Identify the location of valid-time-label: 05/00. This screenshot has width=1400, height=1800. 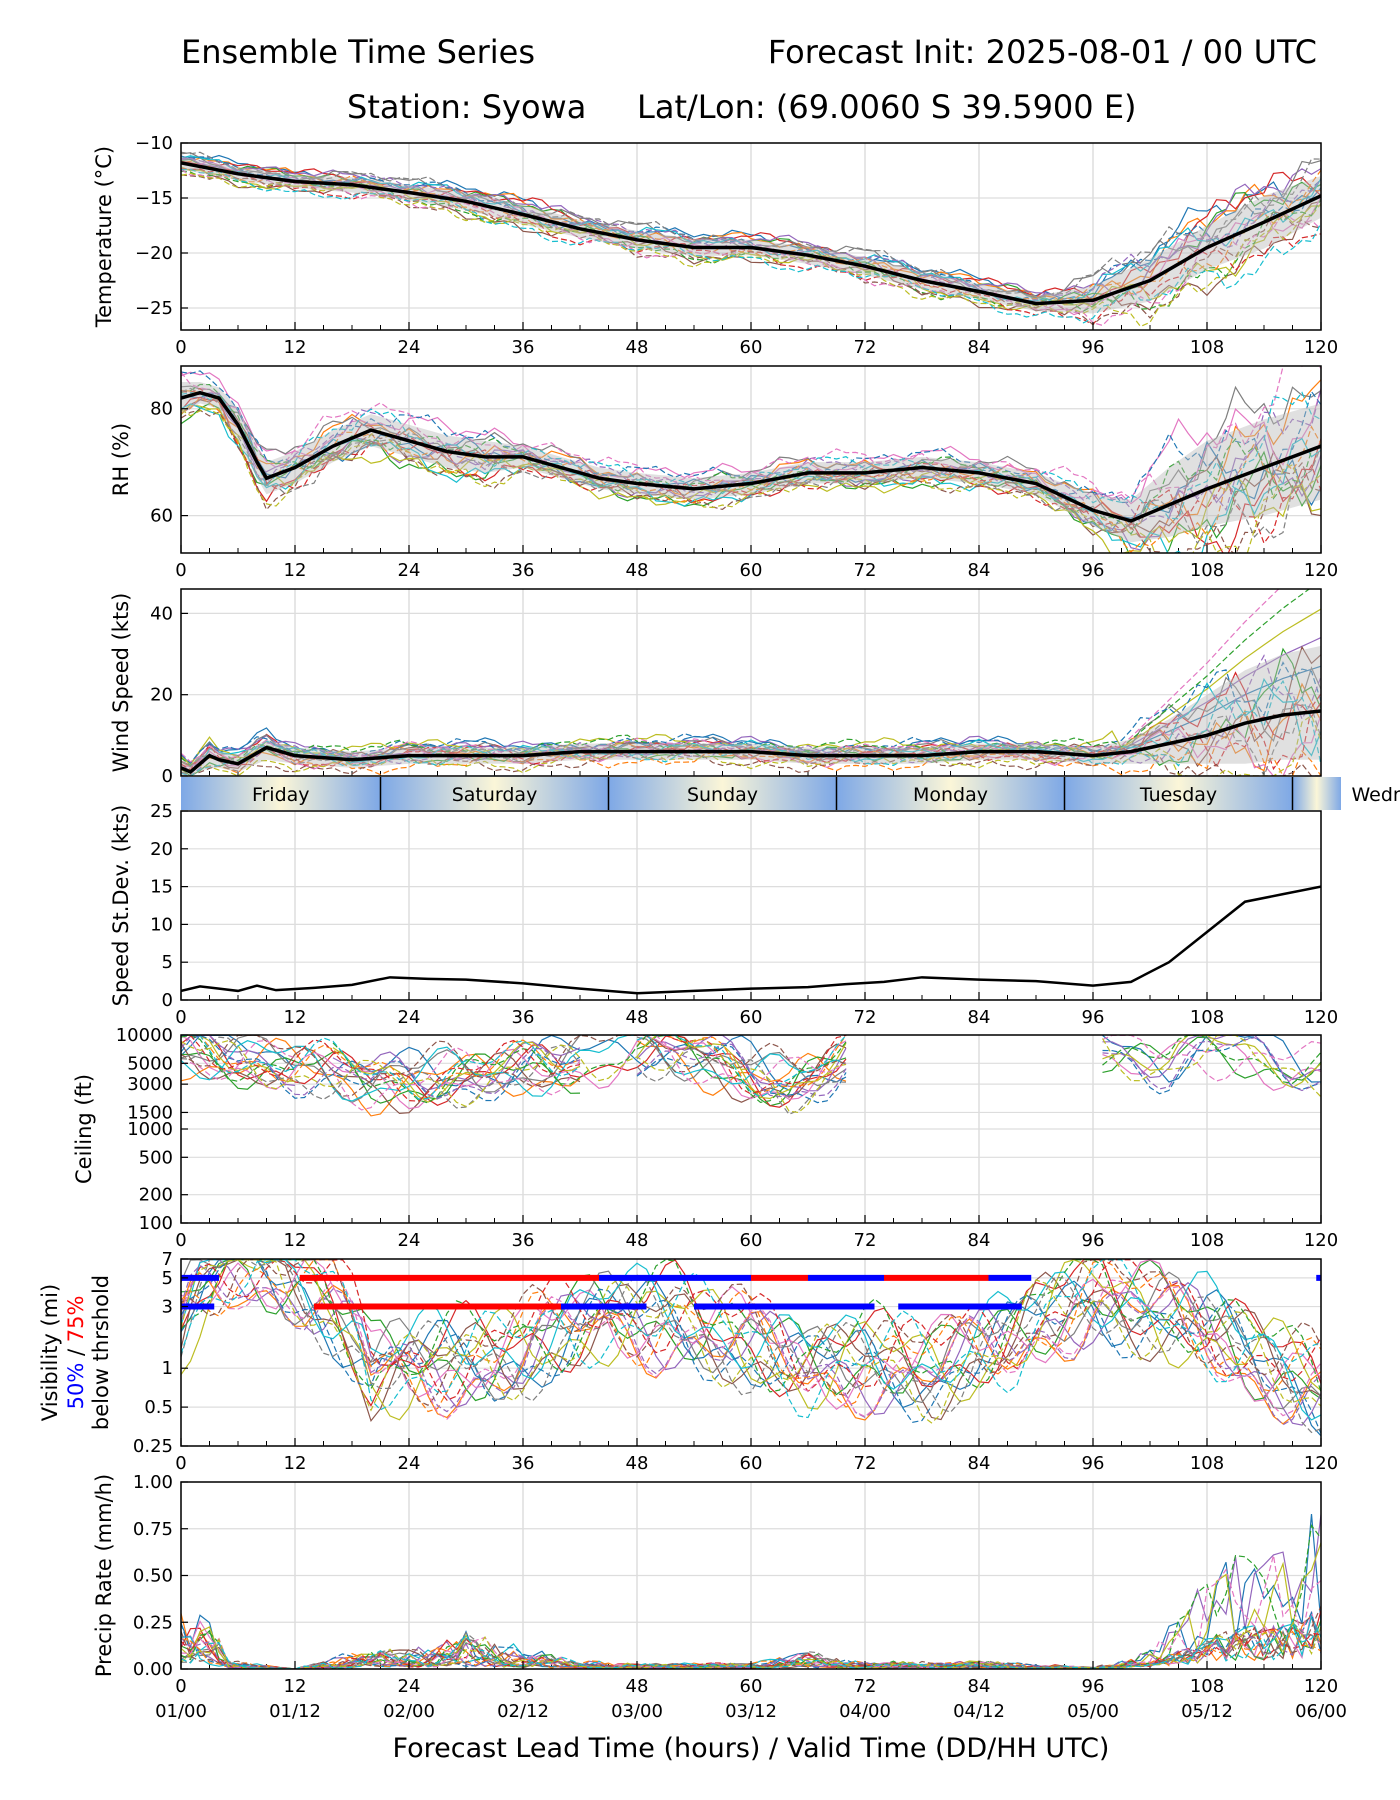
(1093, 1711).